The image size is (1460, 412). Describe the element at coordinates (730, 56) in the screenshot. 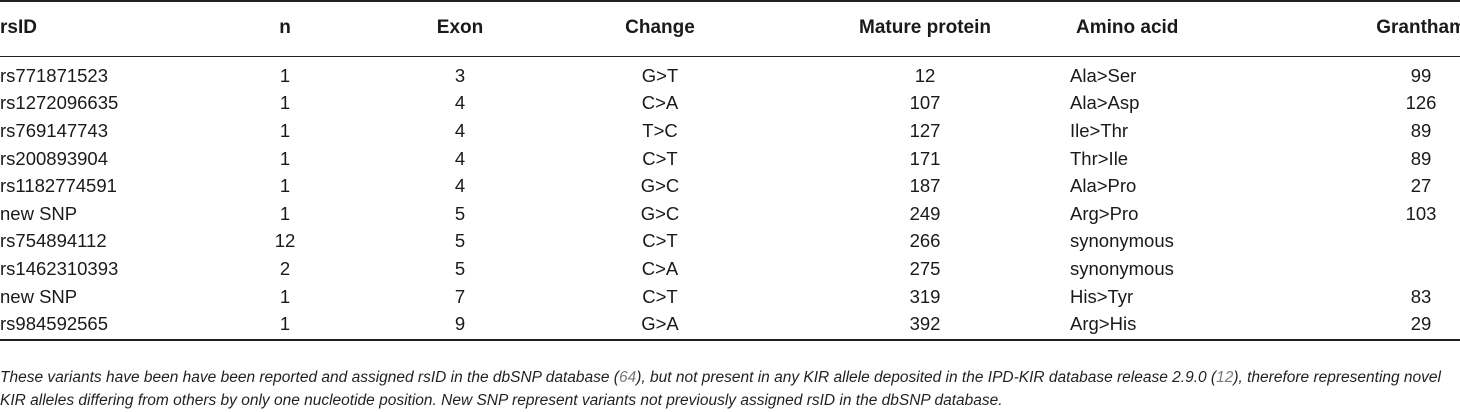

I see `table-header-rule` at that location.